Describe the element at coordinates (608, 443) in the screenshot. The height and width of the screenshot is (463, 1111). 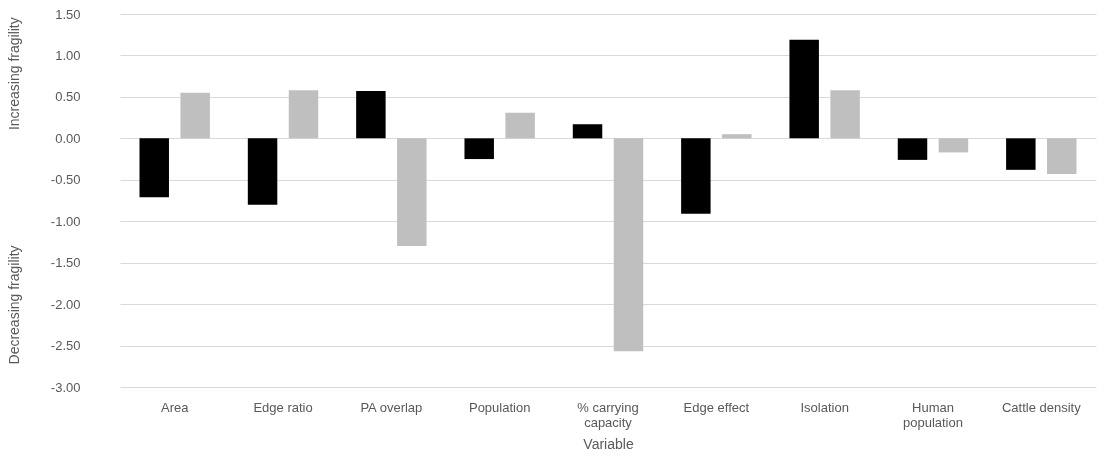
I see `x-axis-title: Variable` at that location.